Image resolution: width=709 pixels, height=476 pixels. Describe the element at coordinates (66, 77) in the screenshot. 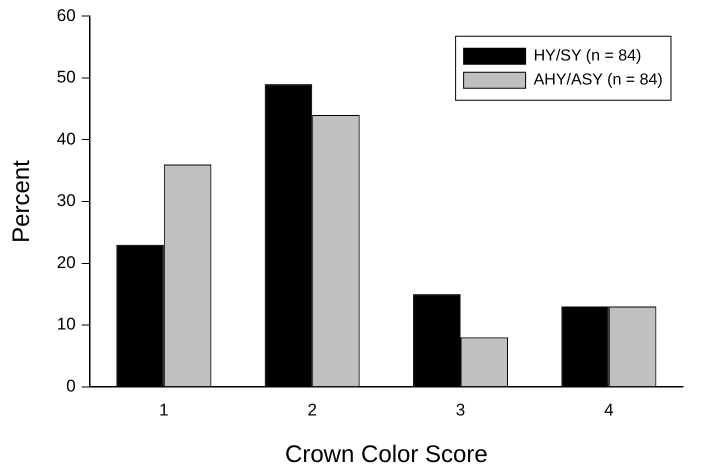

I see `y-tick-label: 50` at that location.